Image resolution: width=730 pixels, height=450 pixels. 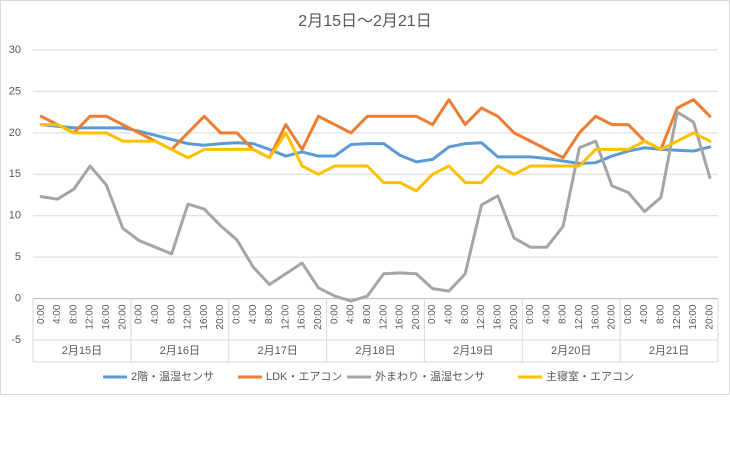 I want to click on group-label: 2月18日, so click(x=375, y=351).